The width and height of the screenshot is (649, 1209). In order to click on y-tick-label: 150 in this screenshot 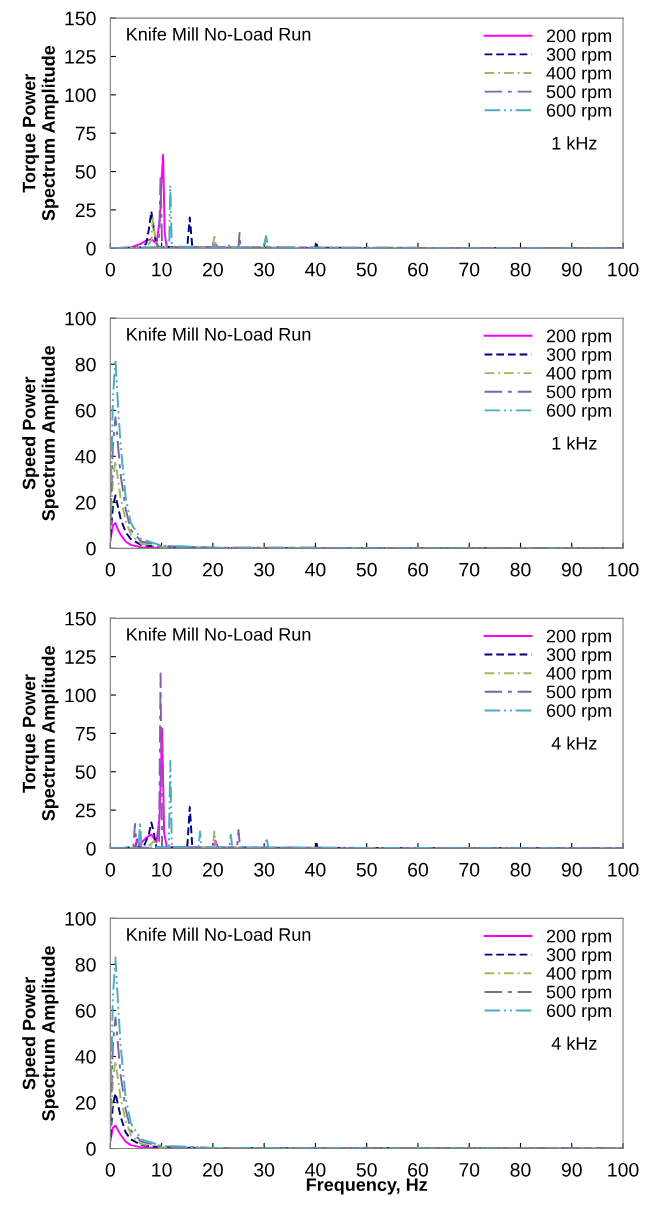, I will do `click(80, 618)`.